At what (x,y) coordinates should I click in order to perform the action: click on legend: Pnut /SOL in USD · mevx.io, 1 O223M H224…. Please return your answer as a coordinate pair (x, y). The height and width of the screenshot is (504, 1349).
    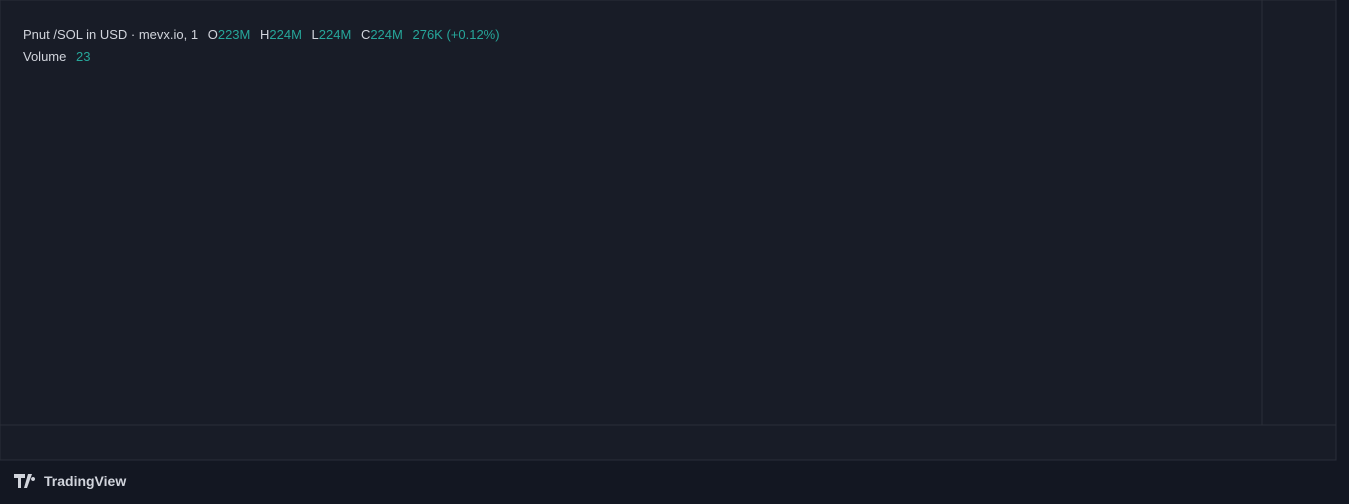
    Looking at the image, I should click on (261, 46).